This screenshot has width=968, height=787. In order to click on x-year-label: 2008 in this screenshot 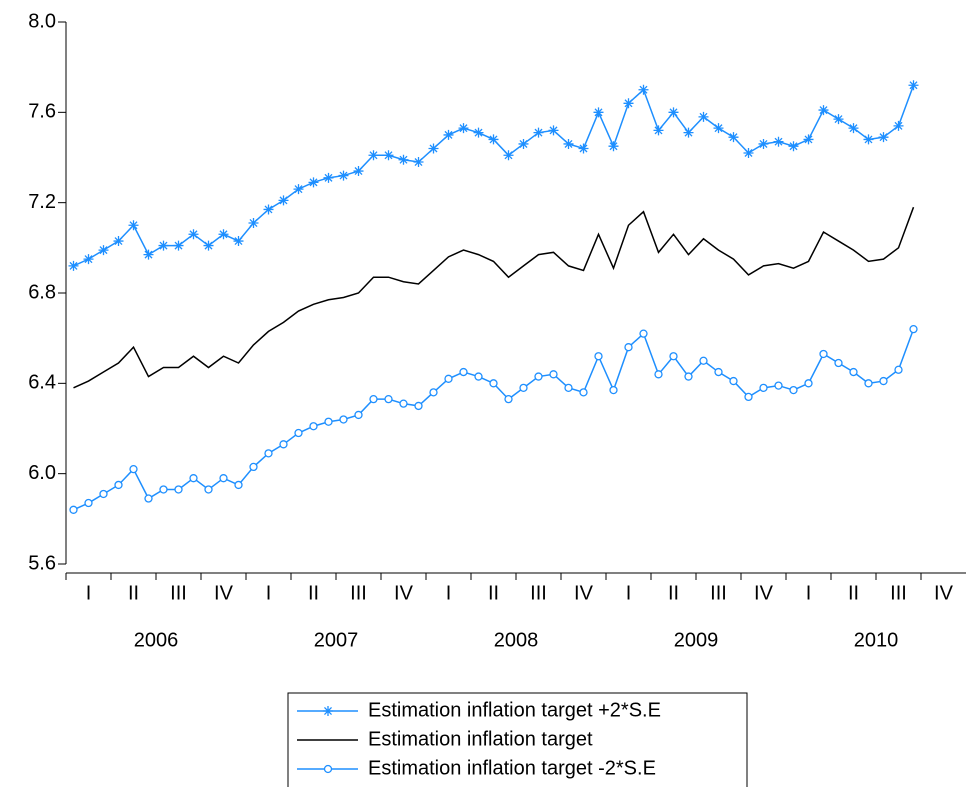, I will do `click(516, 640)`.